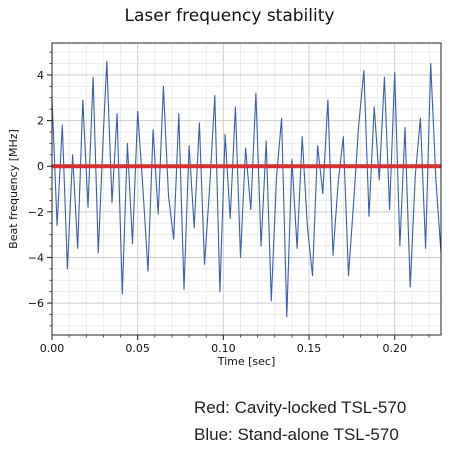 The image size is (459, 449). I want to click on x-axis-label: Time [sec], so click(246, 361).